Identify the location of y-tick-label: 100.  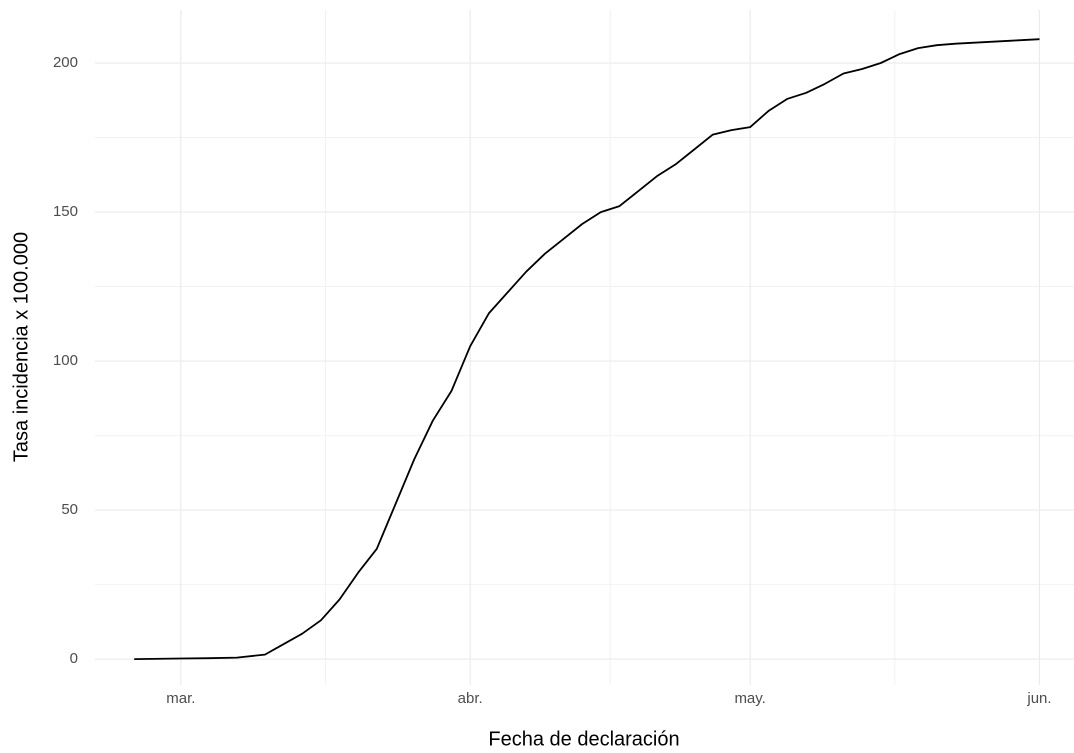
(65, 360).